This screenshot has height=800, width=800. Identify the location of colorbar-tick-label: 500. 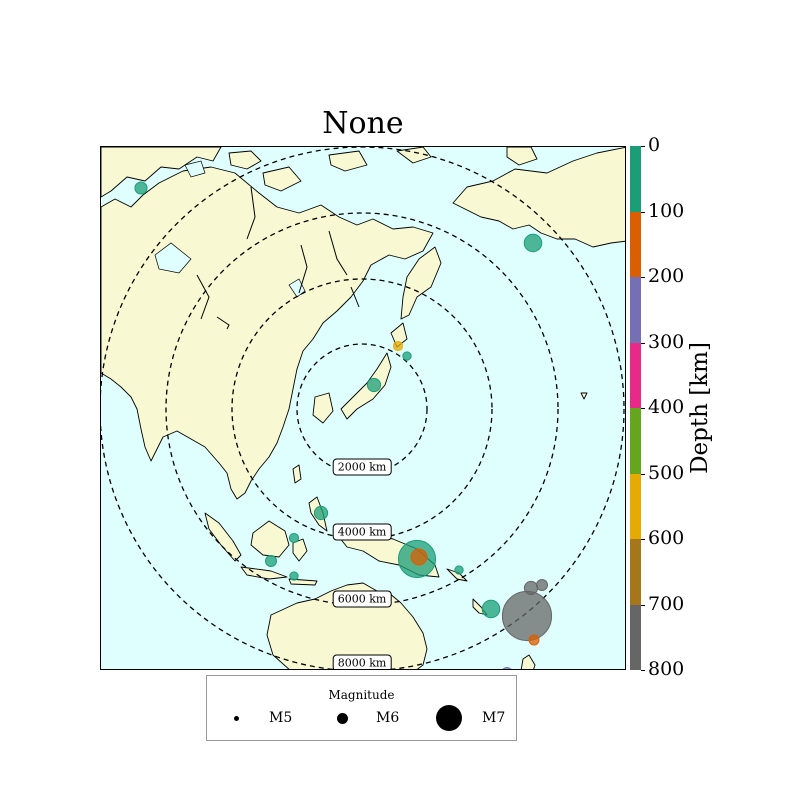
(666, 472).